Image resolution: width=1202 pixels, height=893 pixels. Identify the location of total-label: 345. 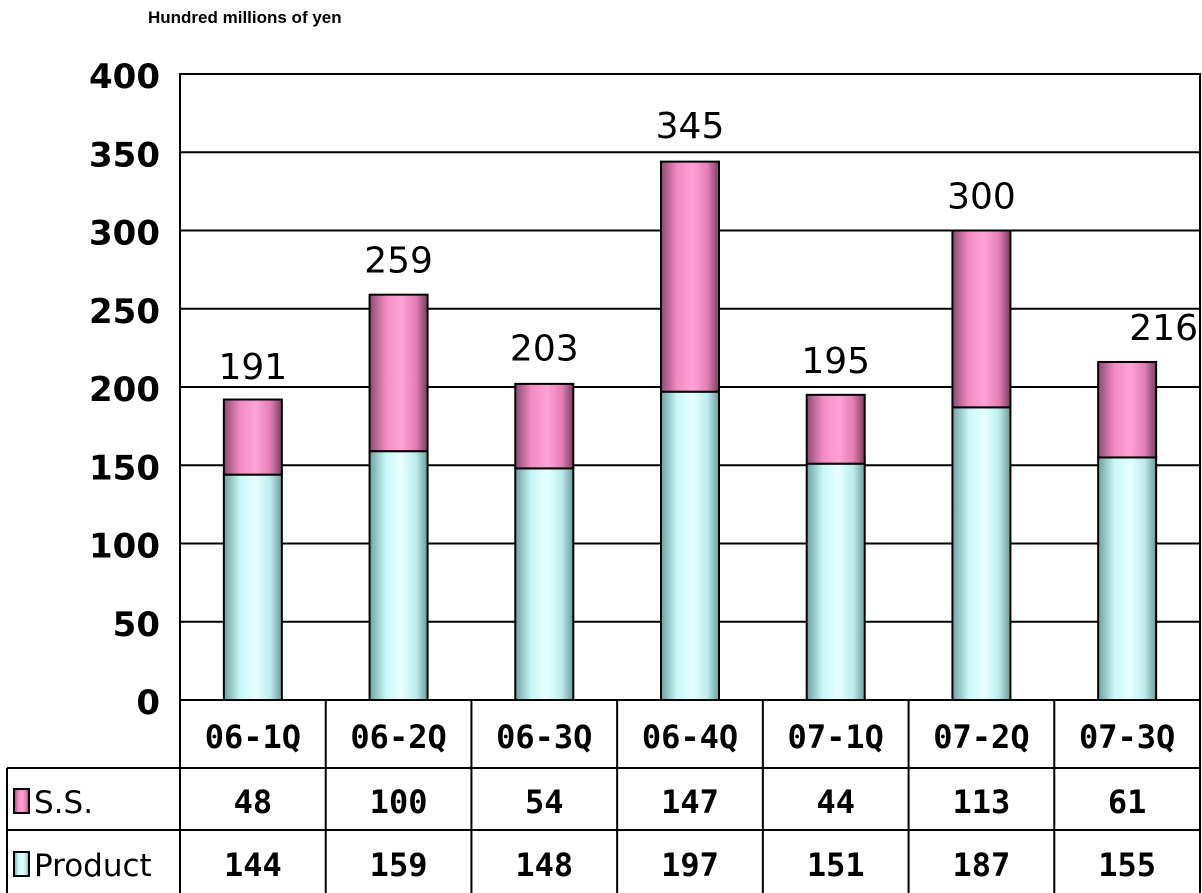
(690, 126).